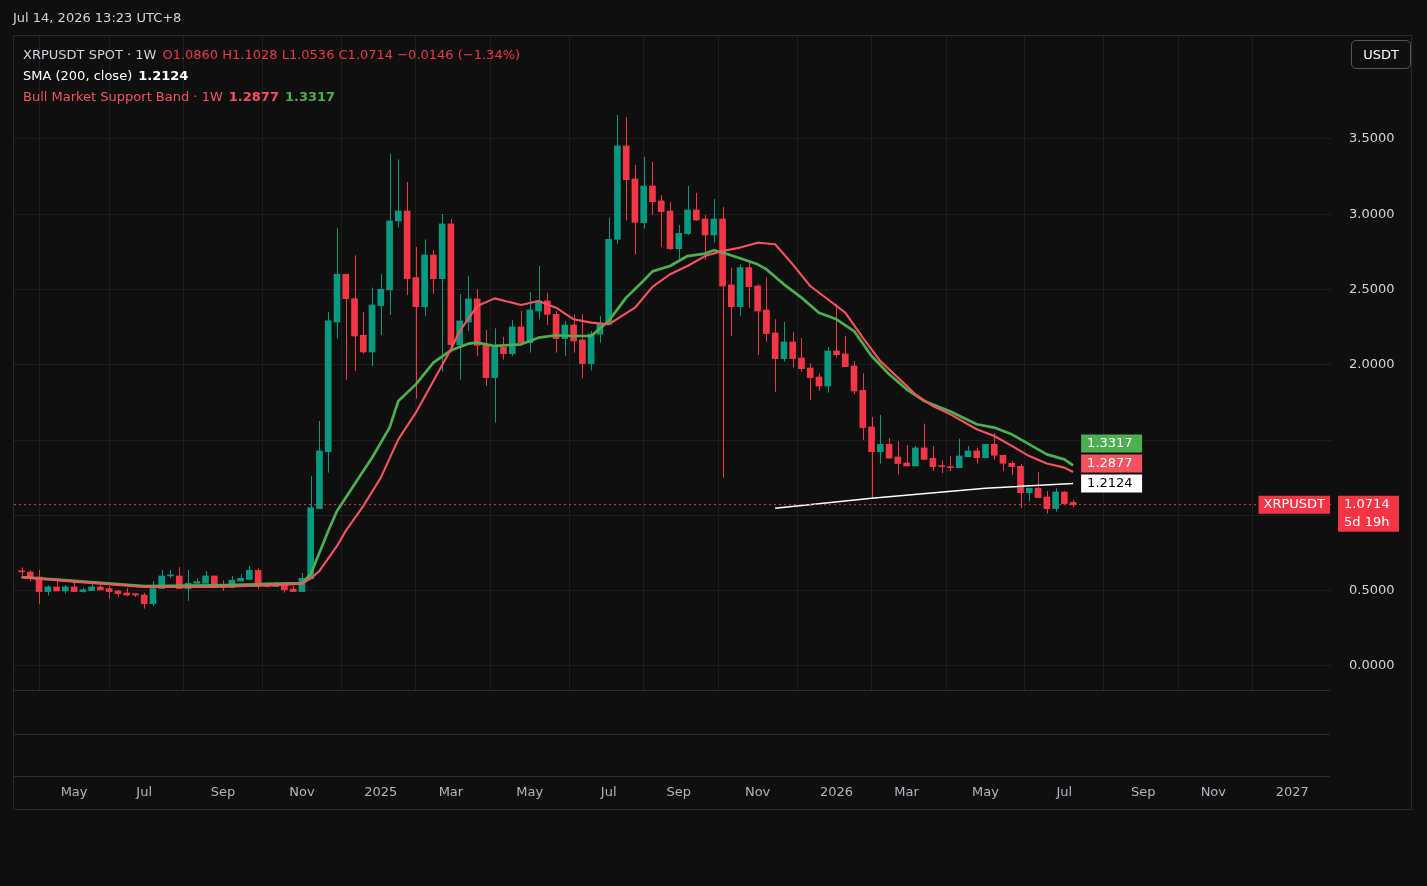 This screenshot has height=886, width=1427. Describe the element at coordinates (1381, 54) in the screenshot. I see `text: USDT` at that location.